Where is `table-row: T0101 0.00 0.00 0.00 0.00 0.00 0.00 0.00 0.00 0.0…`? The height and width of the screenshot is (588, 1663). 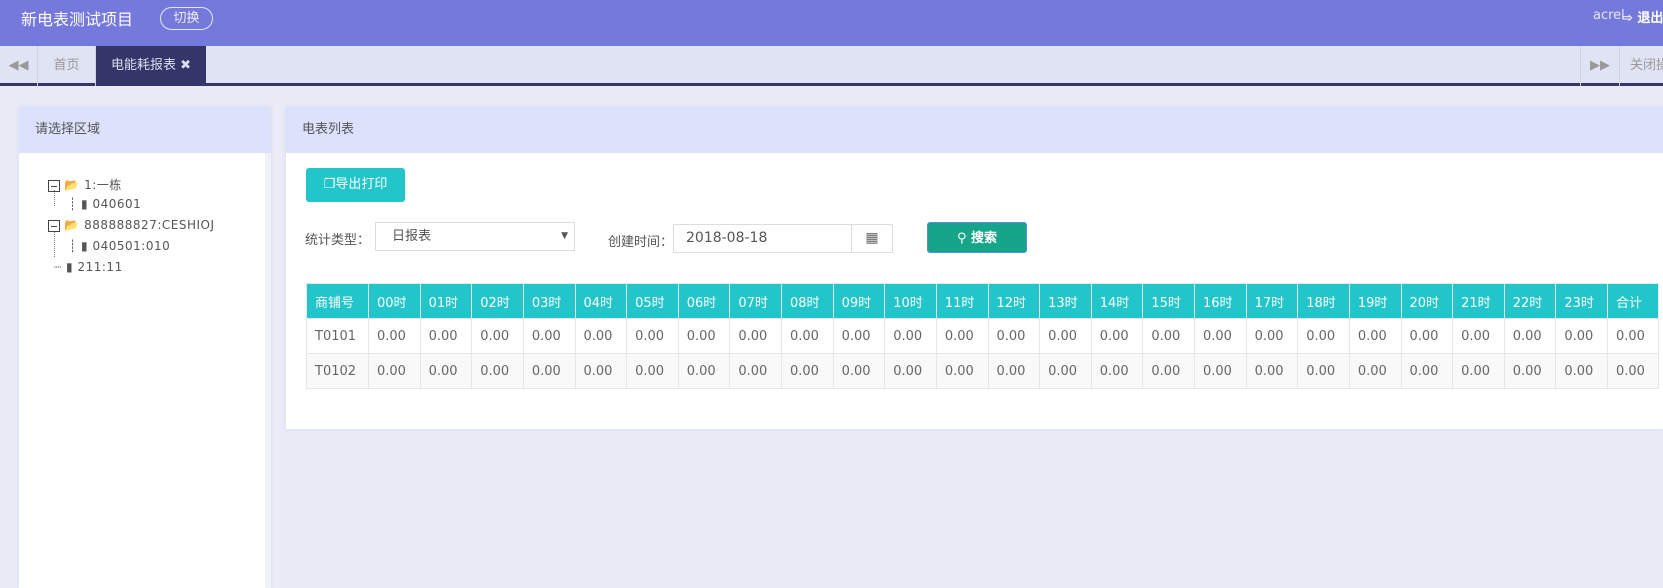
table-row: T0101 0.00 0.00 0.00 0.00 0.00 0.00 0.00 0.00 0.0… is located at coordinates (982, 336).